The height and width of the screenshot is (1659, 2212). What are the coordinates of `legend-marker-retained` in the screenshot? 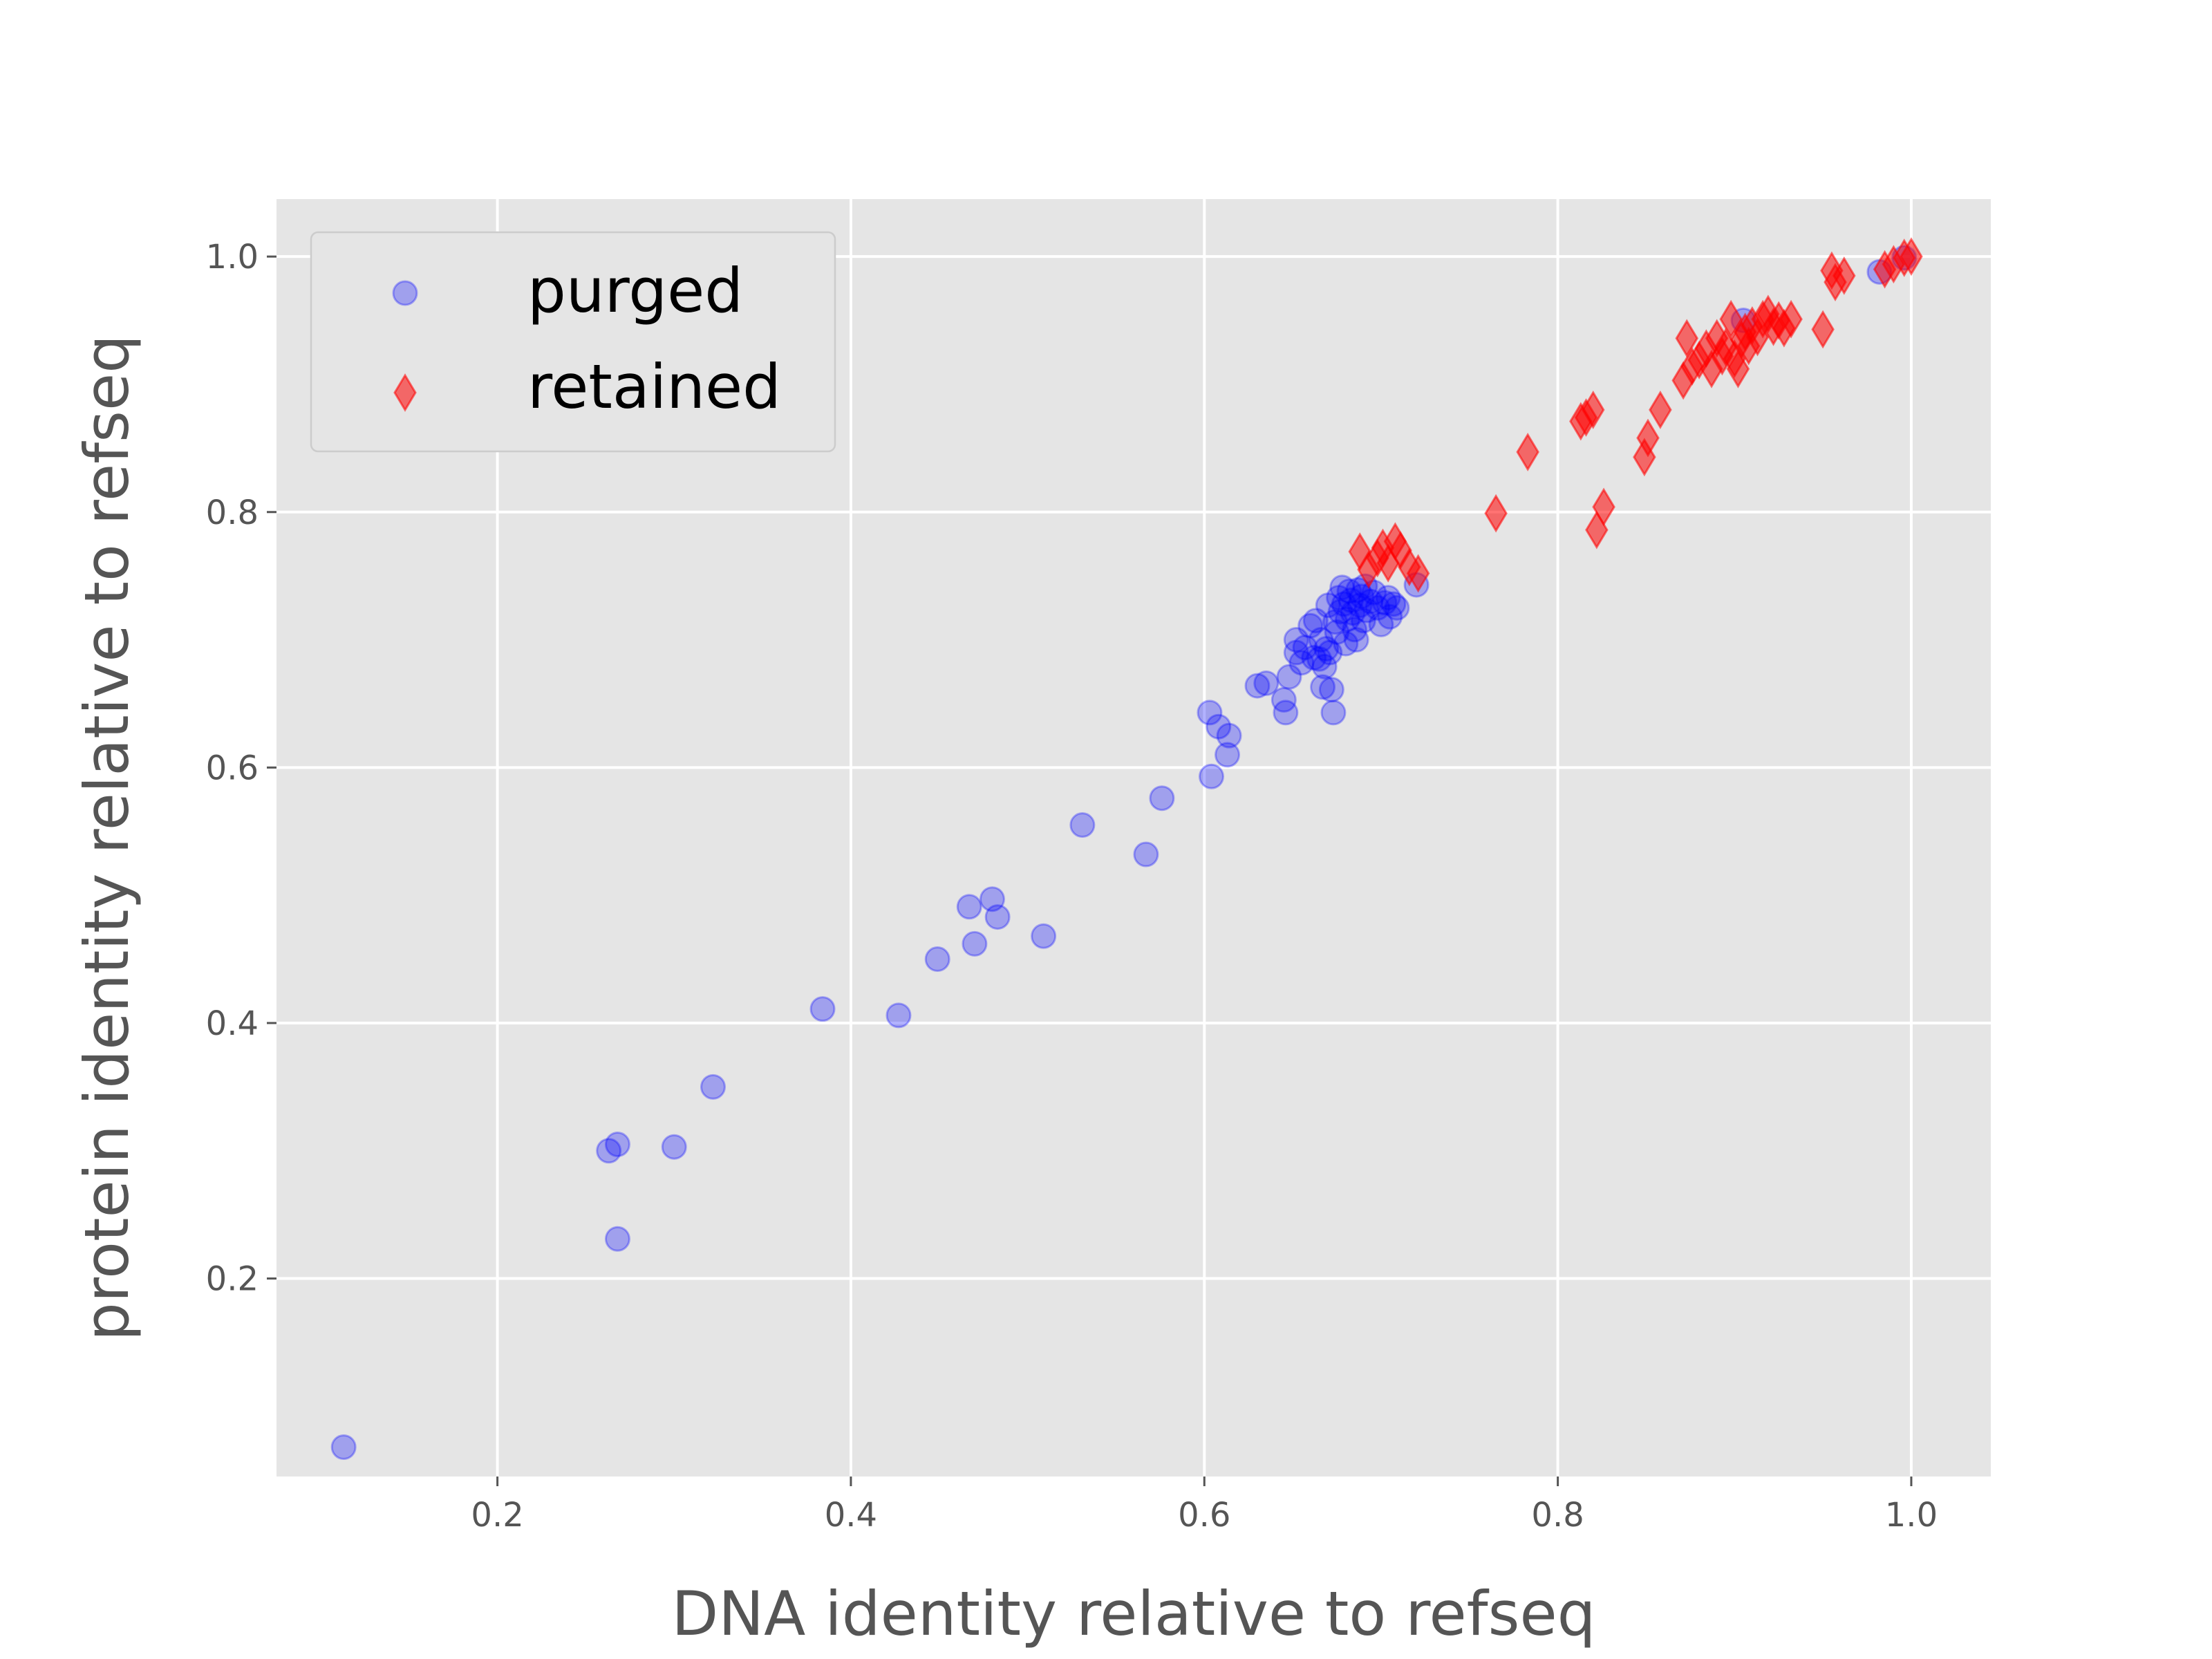 It's located at (405, 392).